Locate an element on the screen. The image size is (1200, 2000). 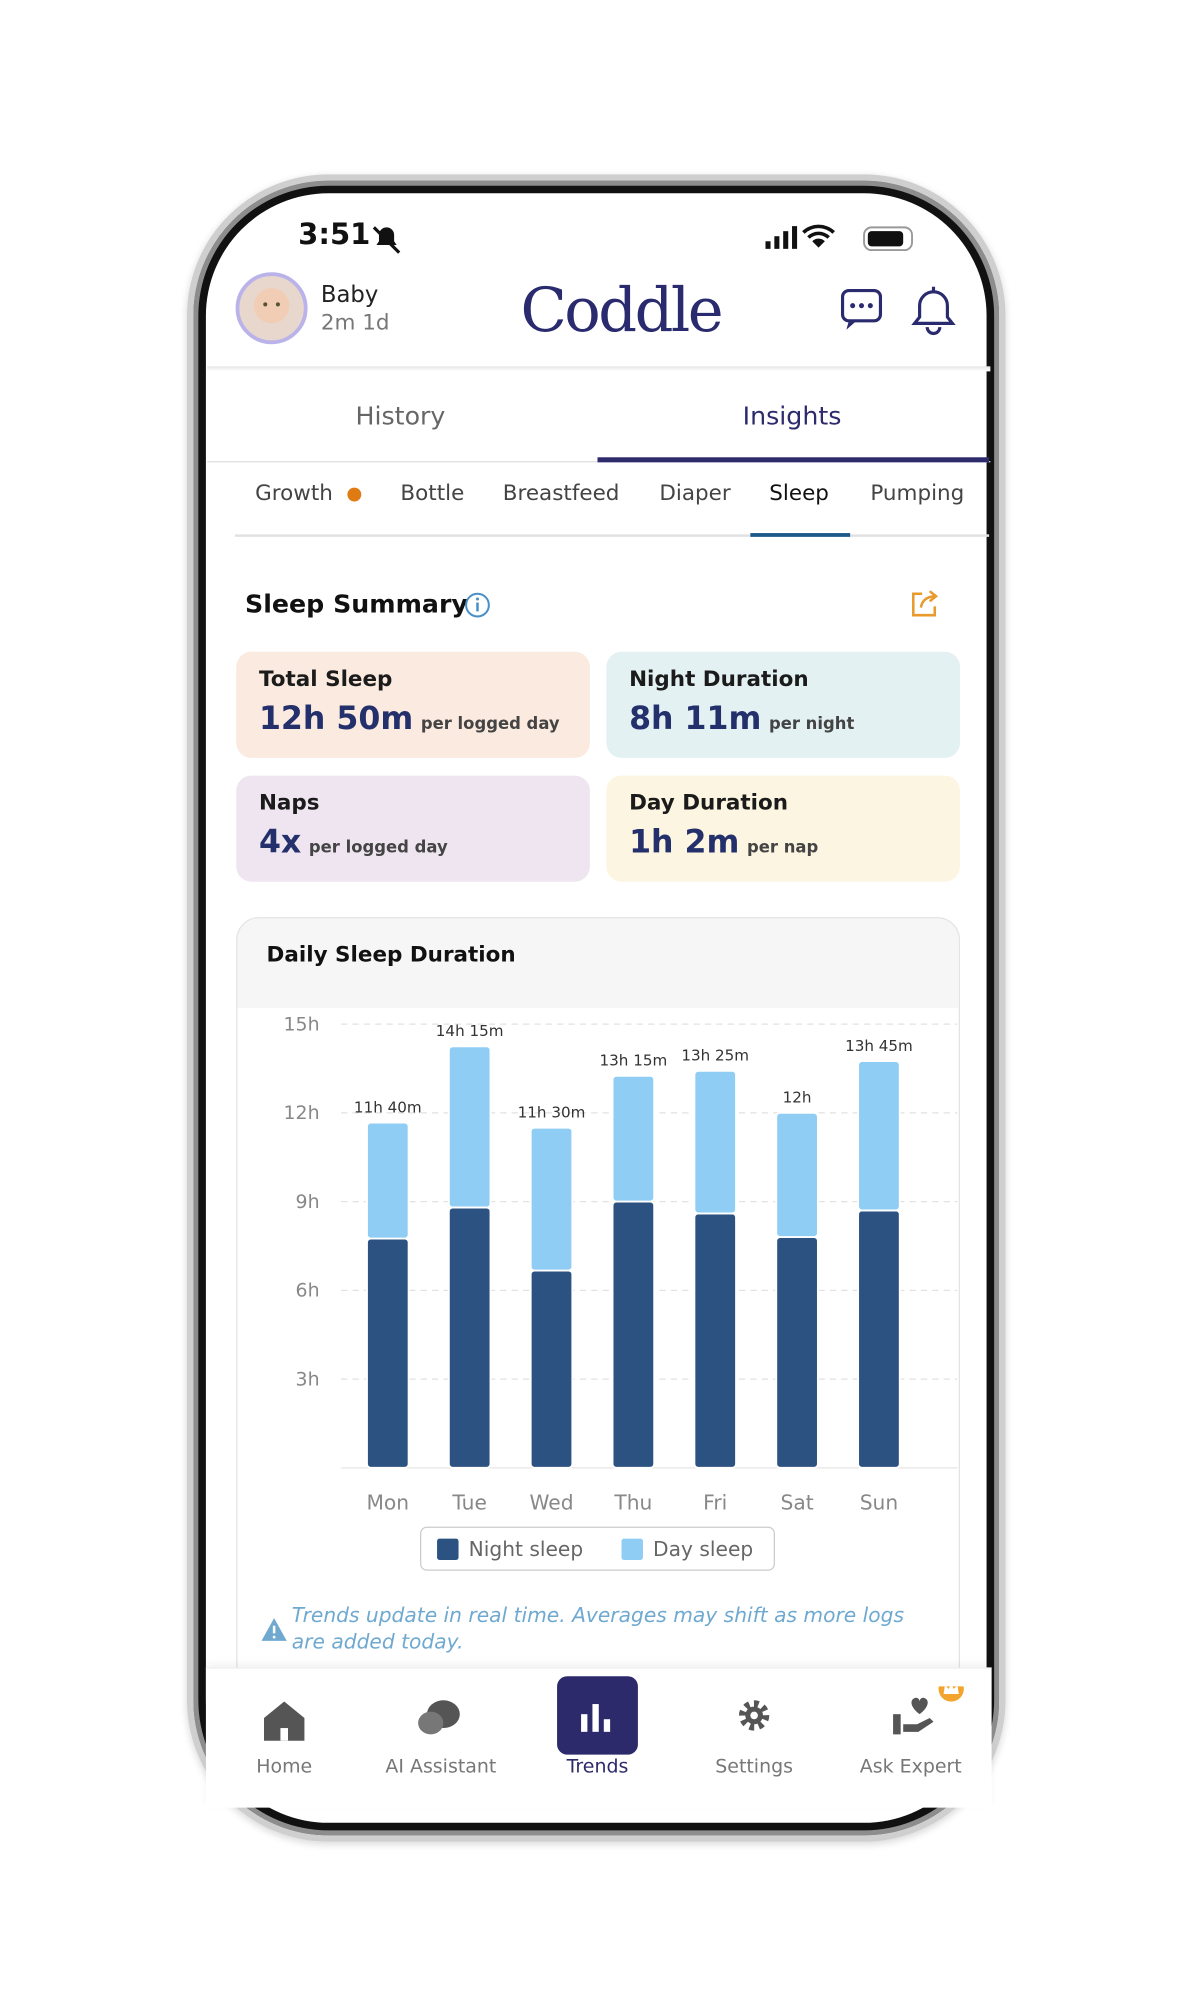
status-time: 3:51 is located at coordinates (334, 235).